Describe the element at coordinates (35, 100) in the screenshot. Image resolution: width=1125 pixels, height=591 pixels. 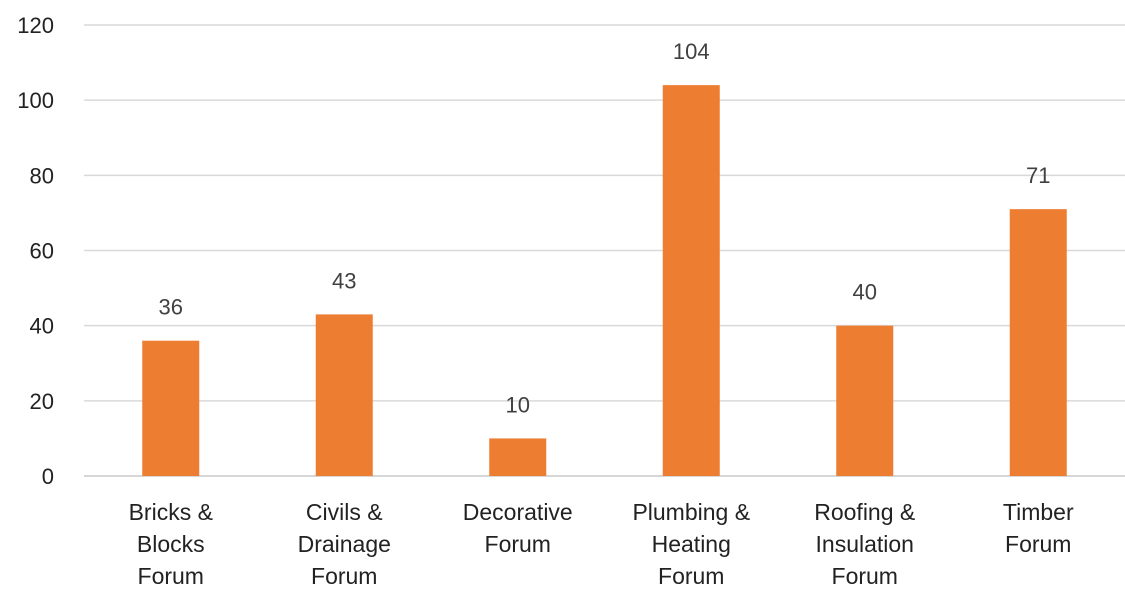
I see `y-tick-label: 100` at that location.